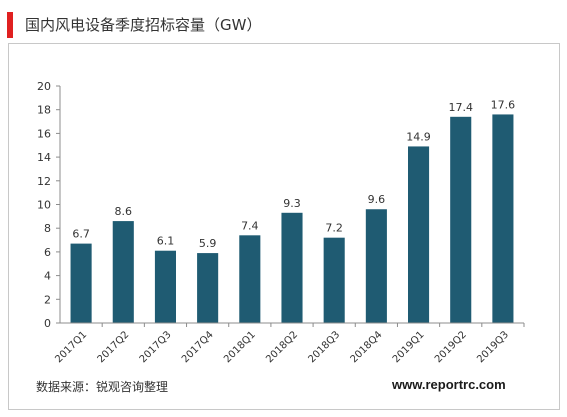  What do you see at coordinates (449, 384) in the screenshot?
I see `website-url: www.reportrc.com` at bounding box center [449, 384].